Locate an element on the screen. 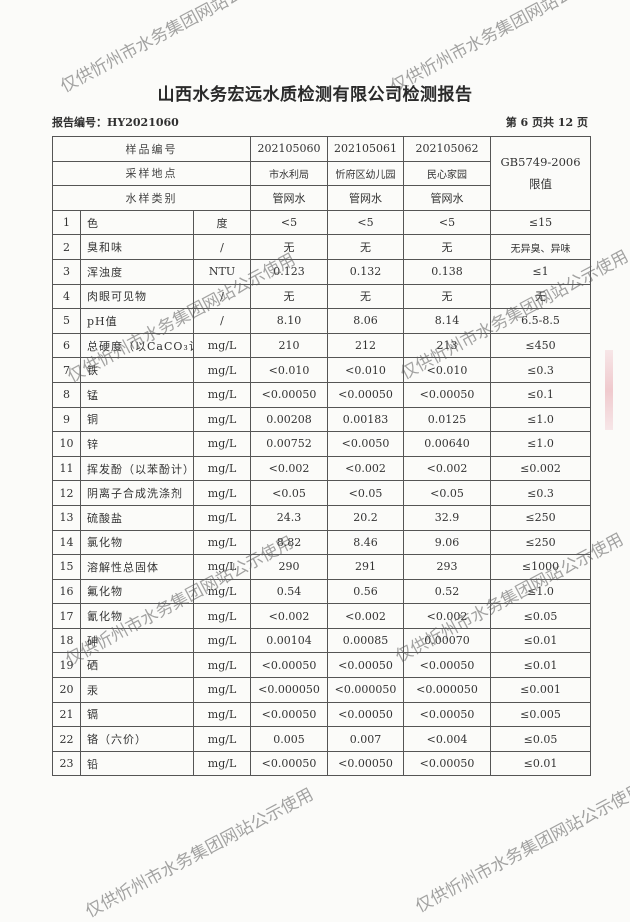 Image resolution: width=630 pixels, height=922 pixels. table-row: 22 铬（六价） mg/L 0.005 0.007 <0.004 ≤0.05 is located at coordinates (322, 739).